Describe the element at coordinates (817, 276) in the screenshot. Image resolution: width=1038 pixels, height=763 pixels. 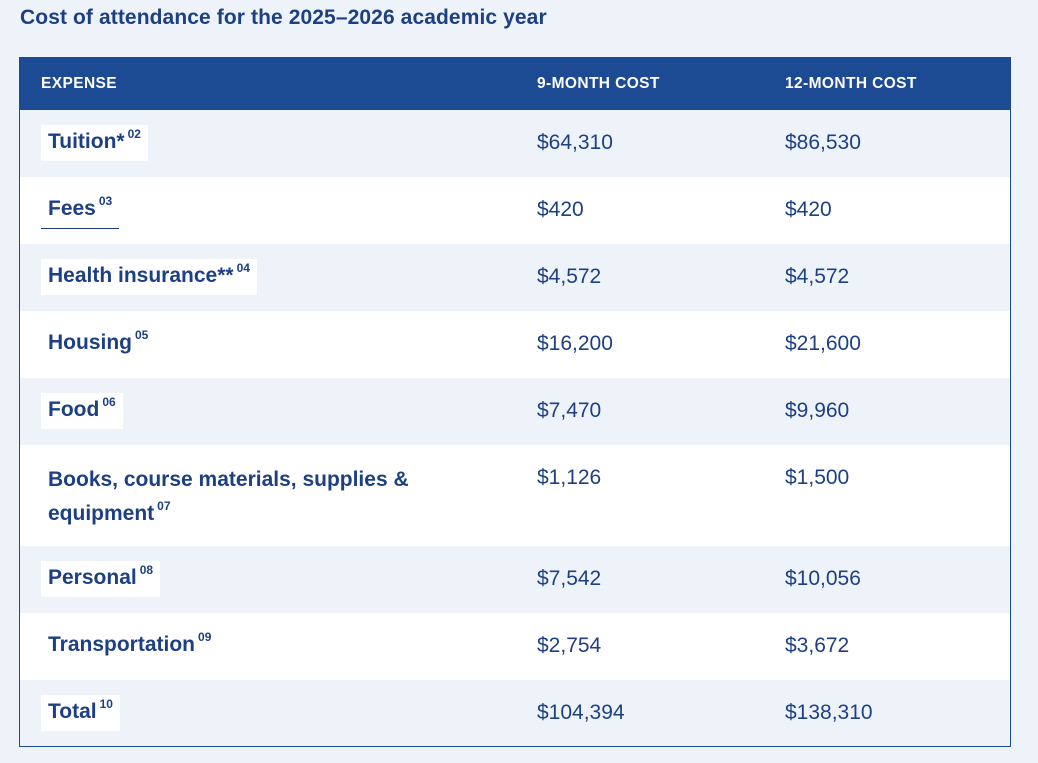
I see `twelve-month-cost: $4,572` at that location.